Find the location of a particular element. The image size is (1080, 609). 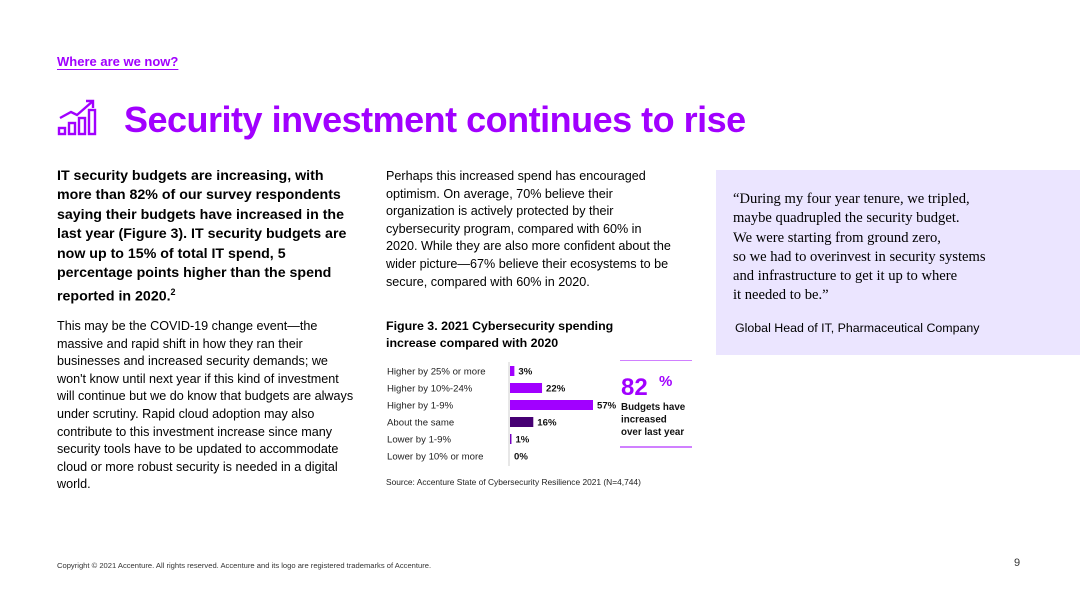

quote-panel is located at coordinates (898, 262).